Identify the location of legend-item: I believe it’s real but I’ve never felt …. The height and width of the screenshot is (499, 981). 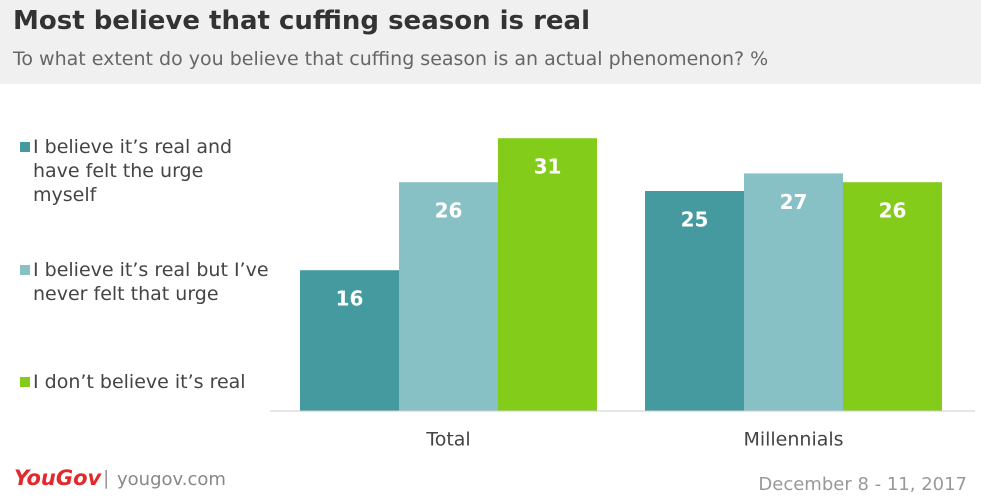
(145, 282).